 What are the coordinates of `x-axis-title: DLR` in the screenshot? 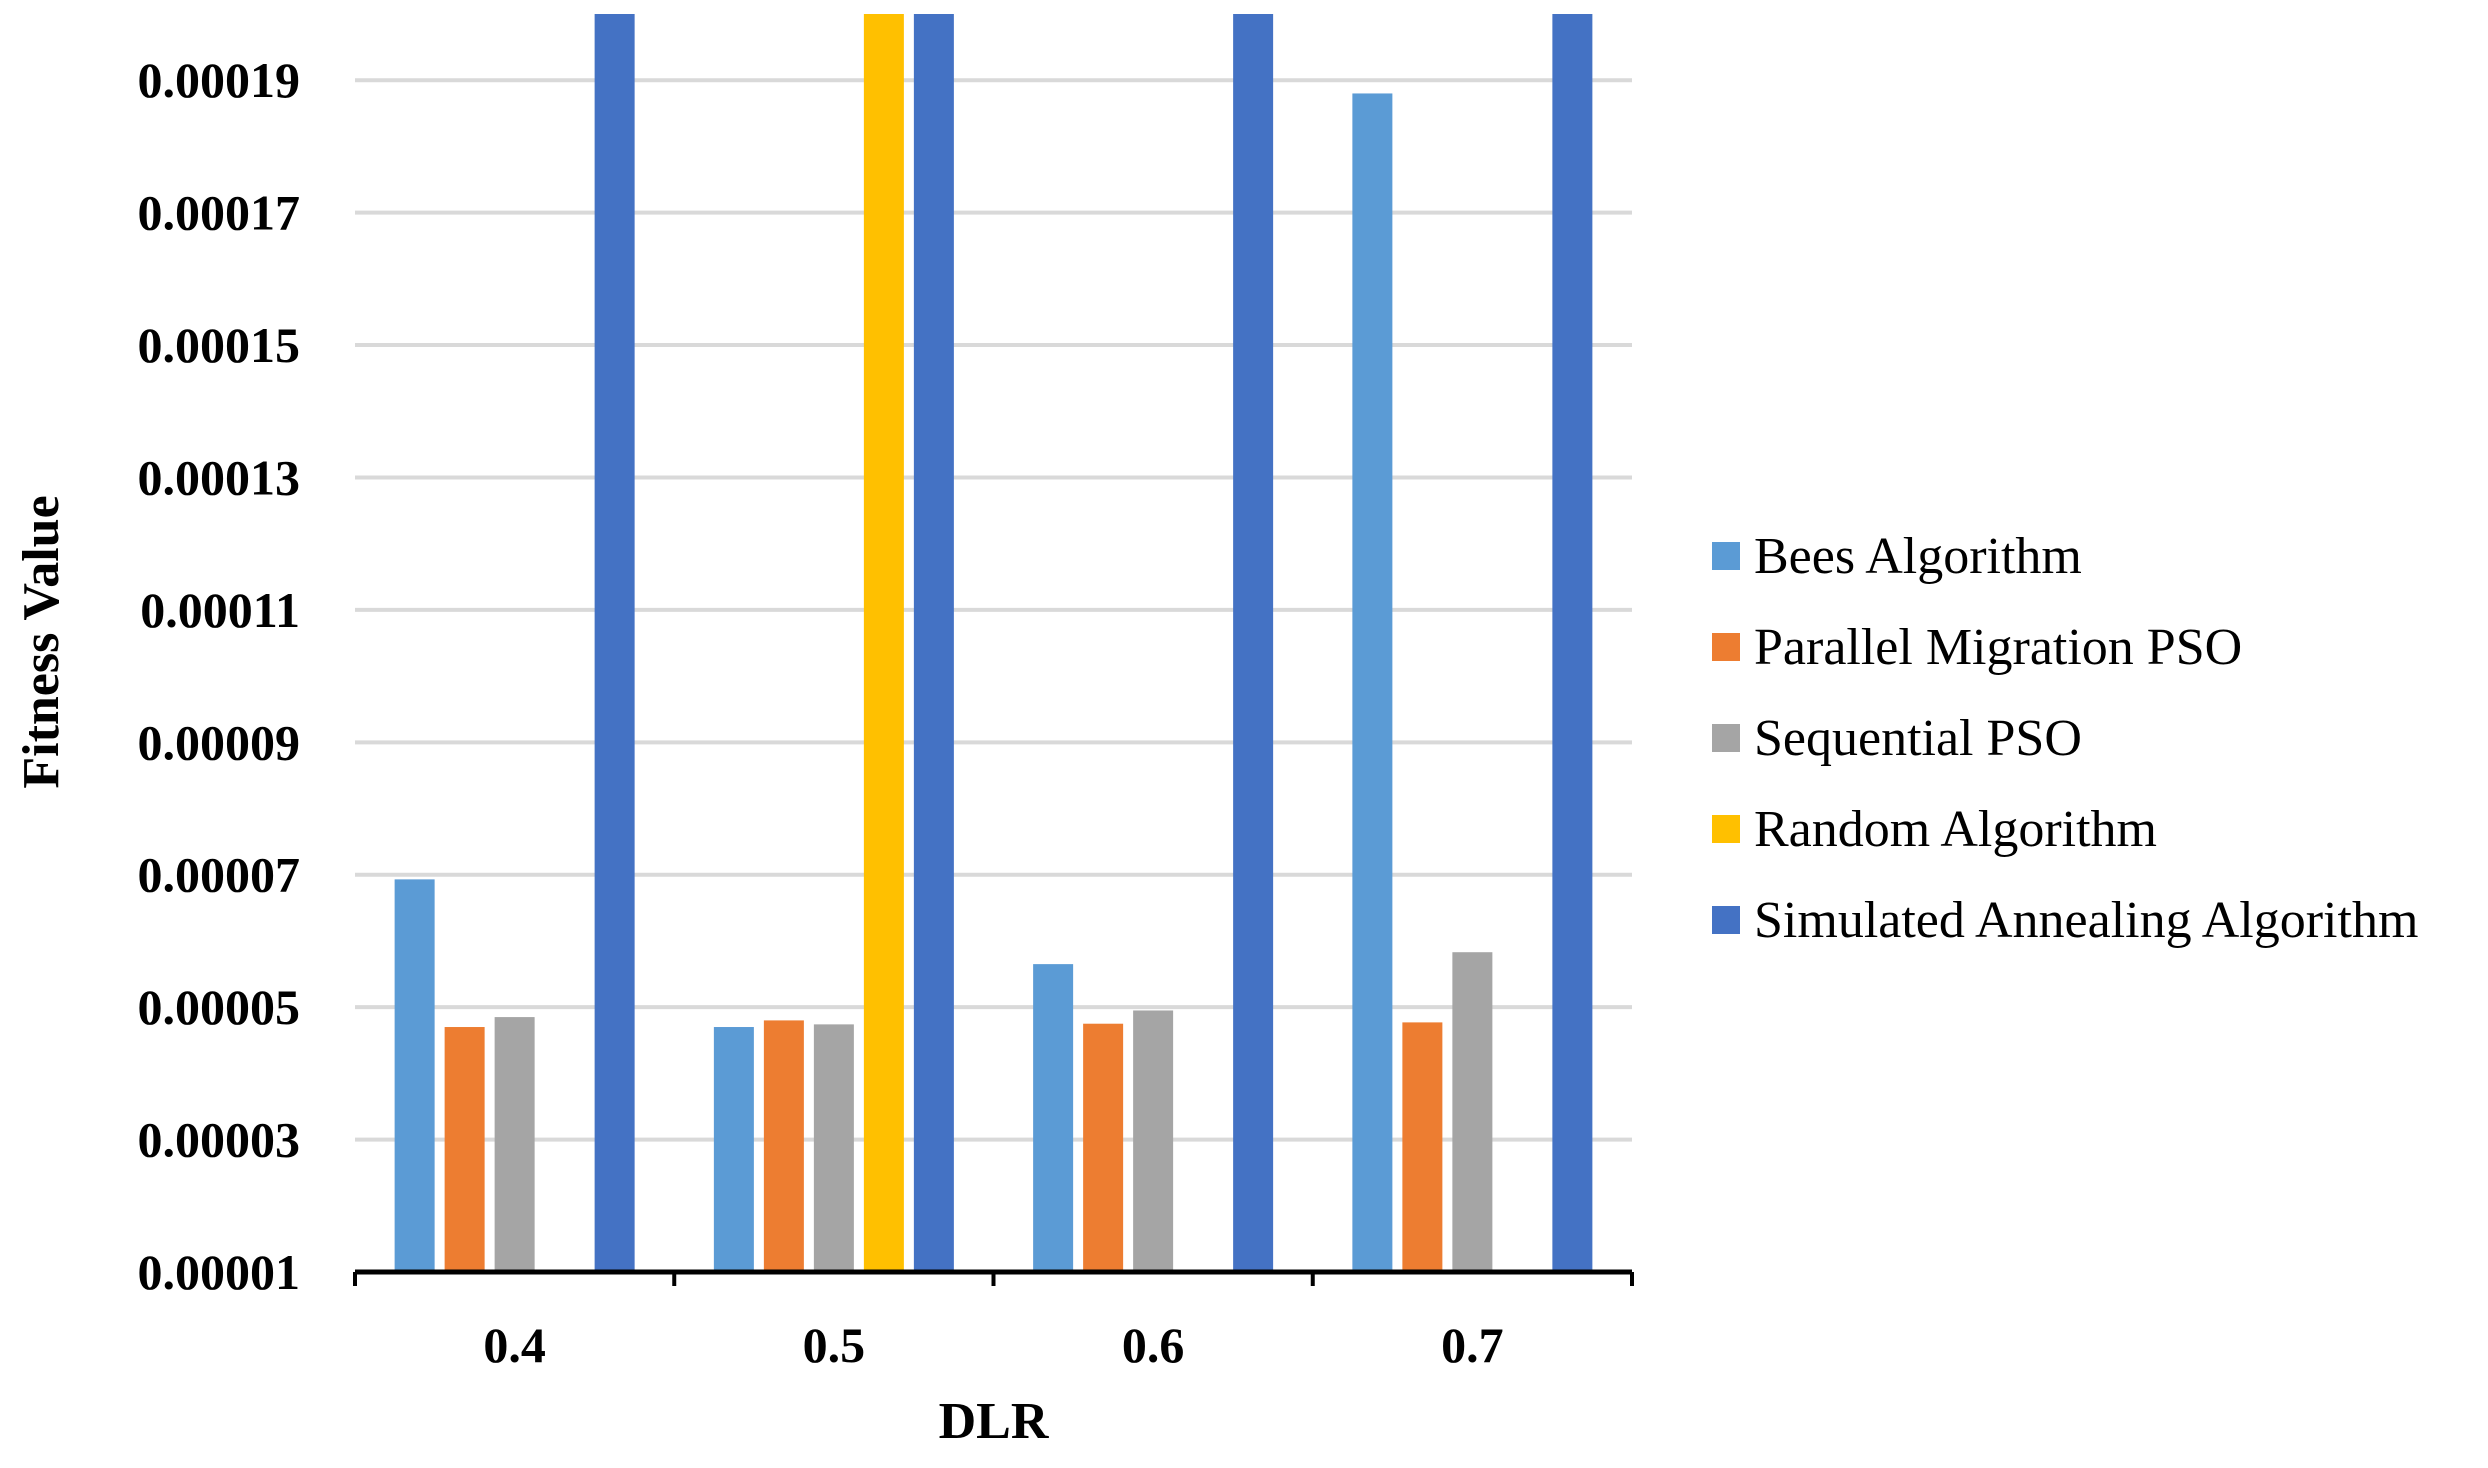 It's located at (994, 1421).